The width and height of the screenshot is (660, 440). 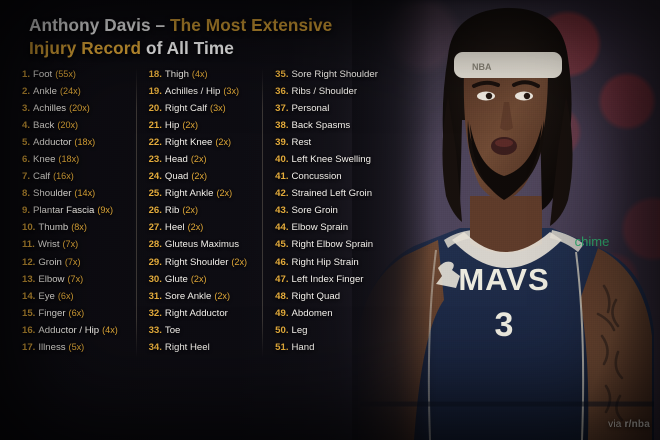 I want to click on injury-rank: 31., so click(x=155, y=296).